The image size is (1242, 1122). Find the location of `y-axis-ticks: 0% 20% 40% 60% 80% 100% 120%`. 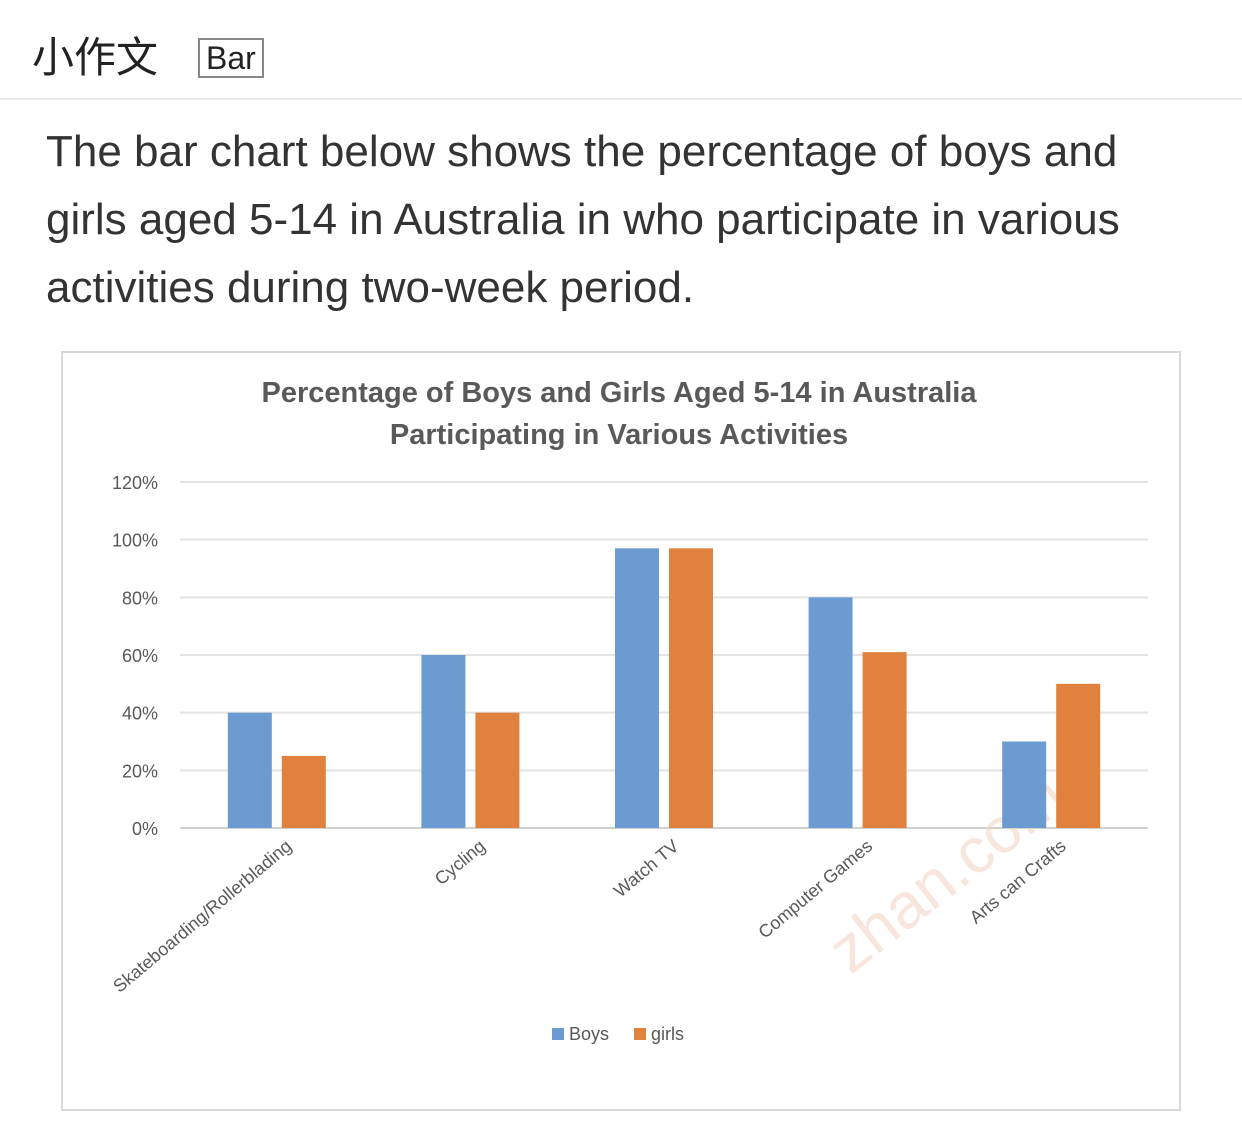

y-axis-ticks: 0% 20% 40% 60% 80% 100% 120% is located at coordinates (135, 656).